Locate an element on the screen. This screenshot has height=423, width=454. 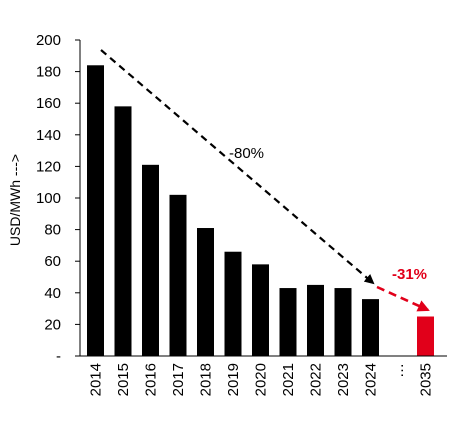
y-tick-label: 200 is located at coordinates (48, 40).